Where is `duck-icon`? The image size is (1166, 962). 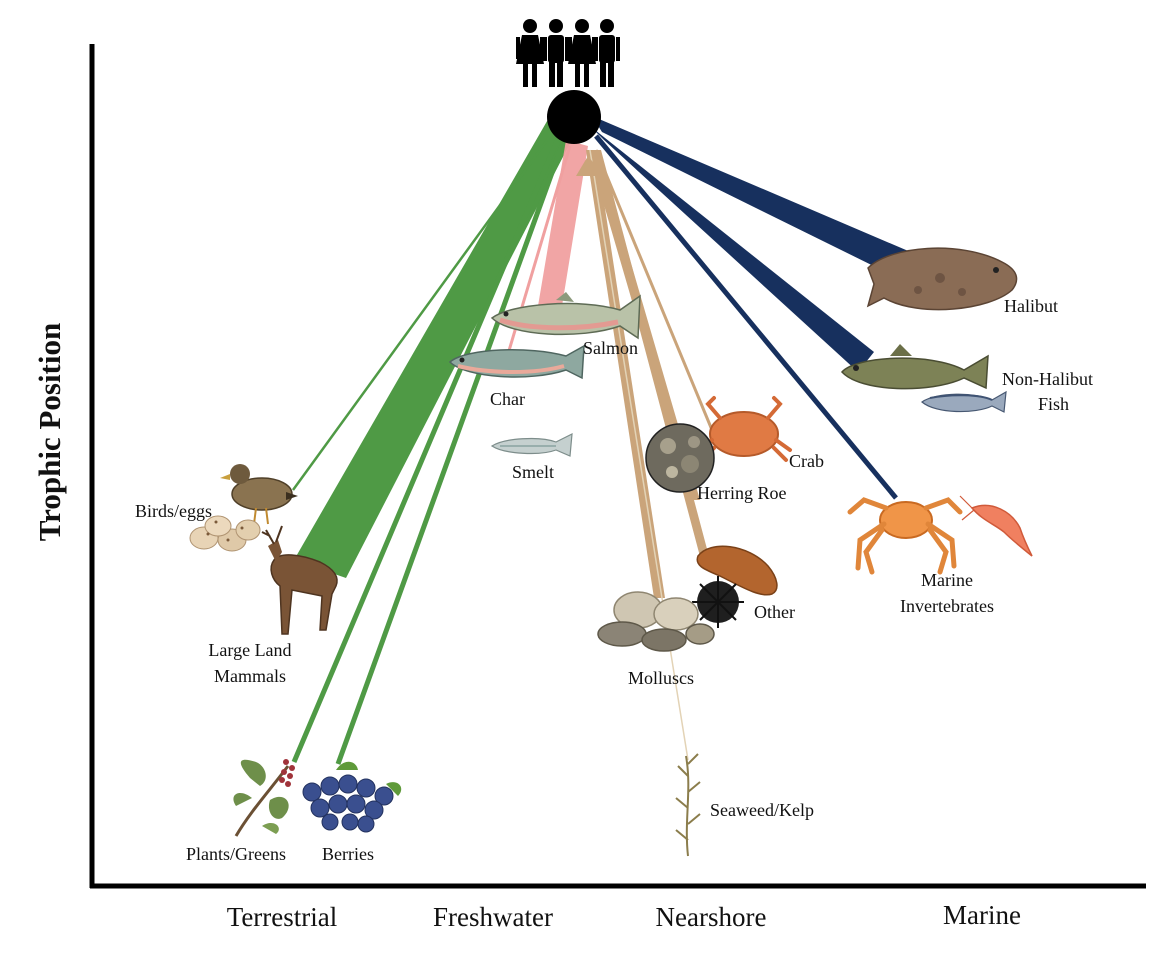
duck-icon is located at coordinates (259, 494).